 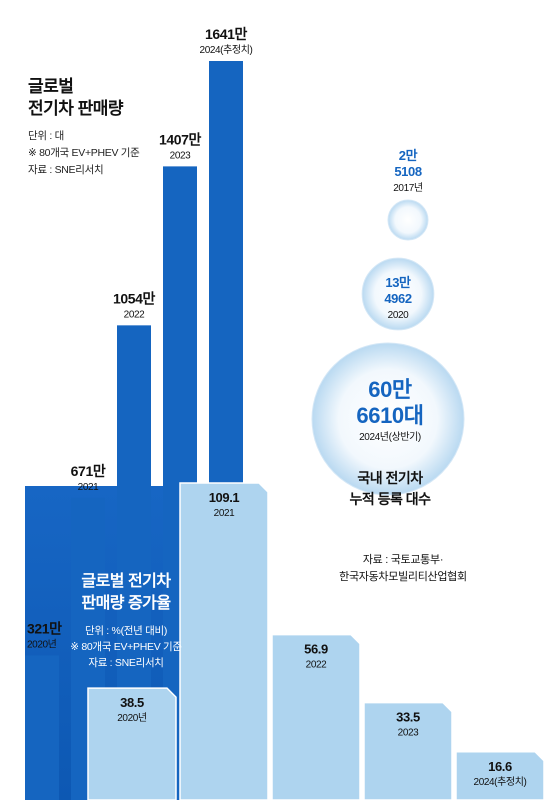 I want to click on domestic-value-label-0b: 5108, so click(x=407, y=171).